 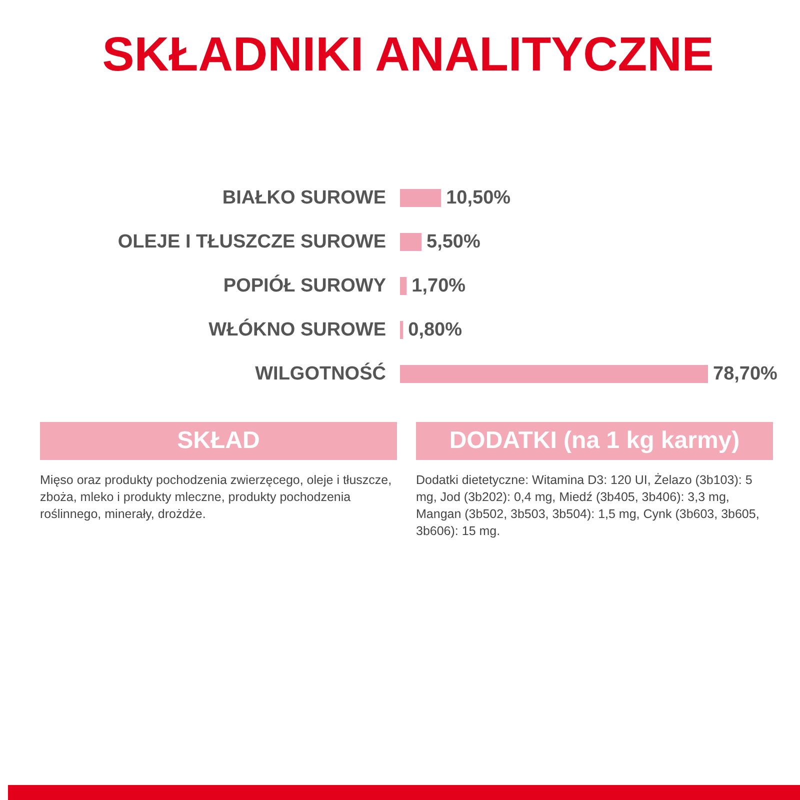 What do you see at coordinates (588, 506) in the screenshot?
I see `text: Dodatki dietetyczne: Witamina D3: 120 UI, Żelazo (3b103): 5 mg, Jod (3b202): 0,4 mg, Miedź (3b405, 3b406): 3,3 mg, Mangan (3b502, 3b503, 3b504): 1,5 mg, Cynk (3b603, 3b605, 3b606): 15 mg.` at bounding box center [588, 506].